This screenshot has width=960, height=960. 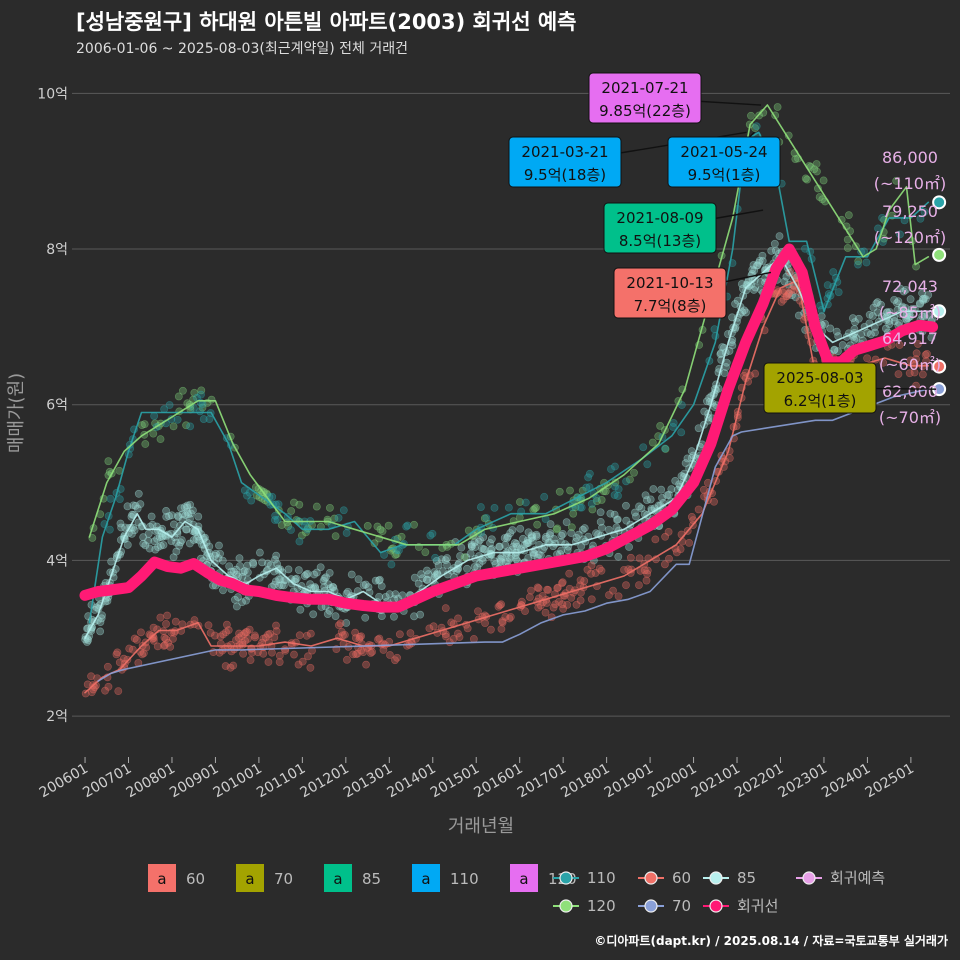 What do you see at coordinates (820, 401) in the screenshot?
I see `annotation-price: 6.2억(1층)` at bounding box center [820, 401].